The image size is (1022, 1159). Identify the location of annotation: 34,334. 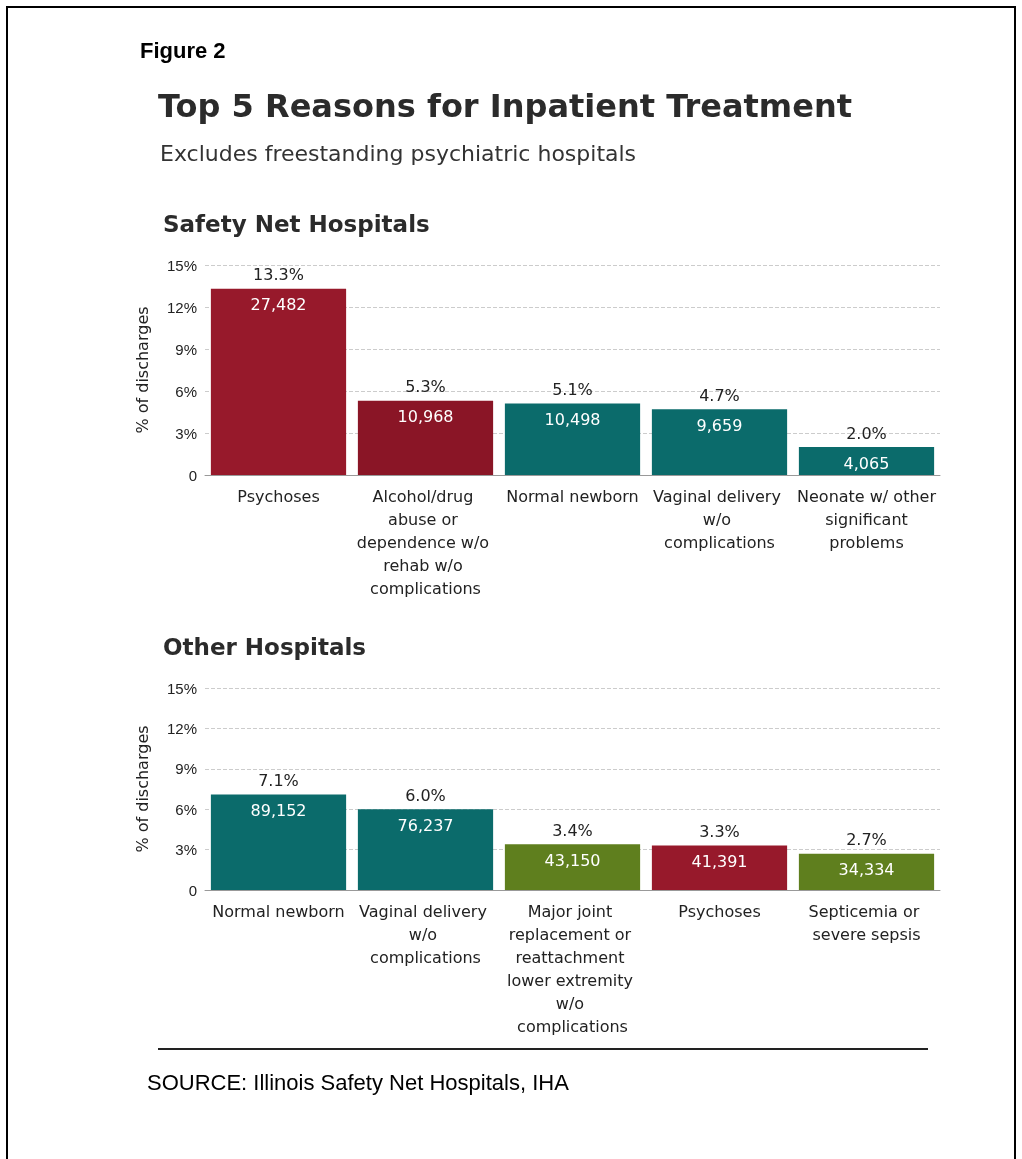
(866, 870).